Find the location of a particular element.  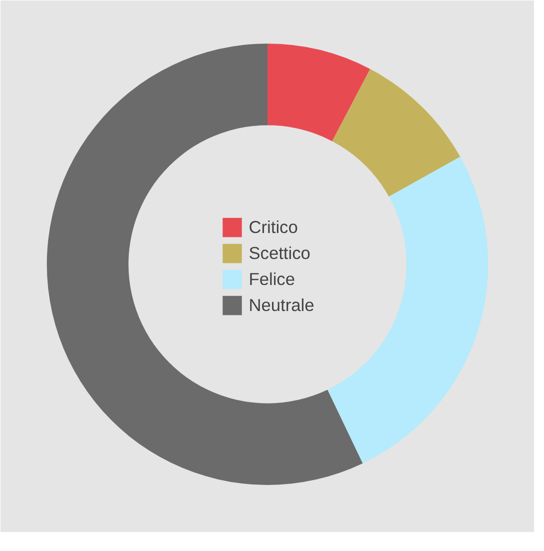

legend-label: Felice is located at coordinates (271, 279).